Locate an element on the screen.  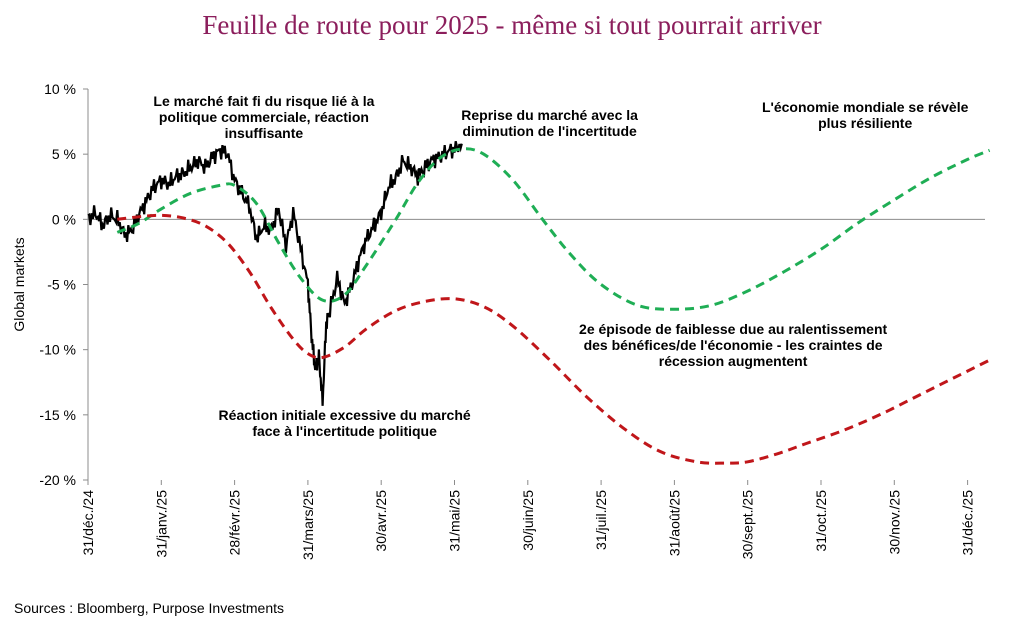
annotation-line: plus résiliente is located at coordinates (865, 123).